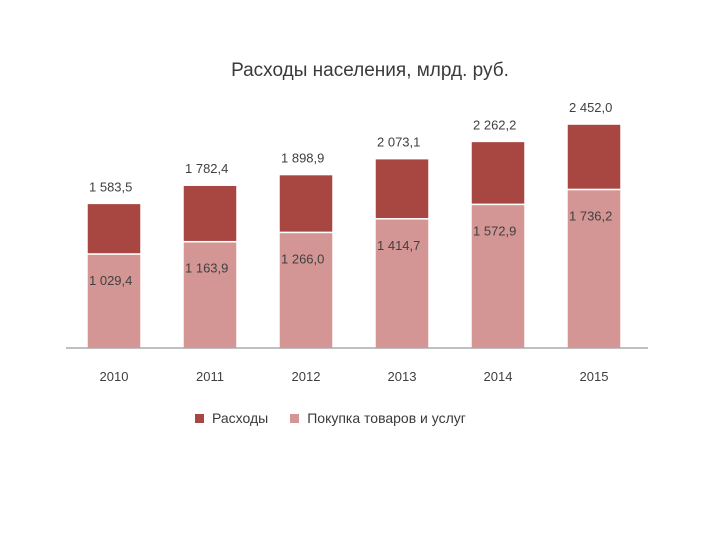  What do you see at coordinates (494, 230) in the screenshot?
I see `label-purchases-2014: 1 572,9` at bounding box center [494, 230].